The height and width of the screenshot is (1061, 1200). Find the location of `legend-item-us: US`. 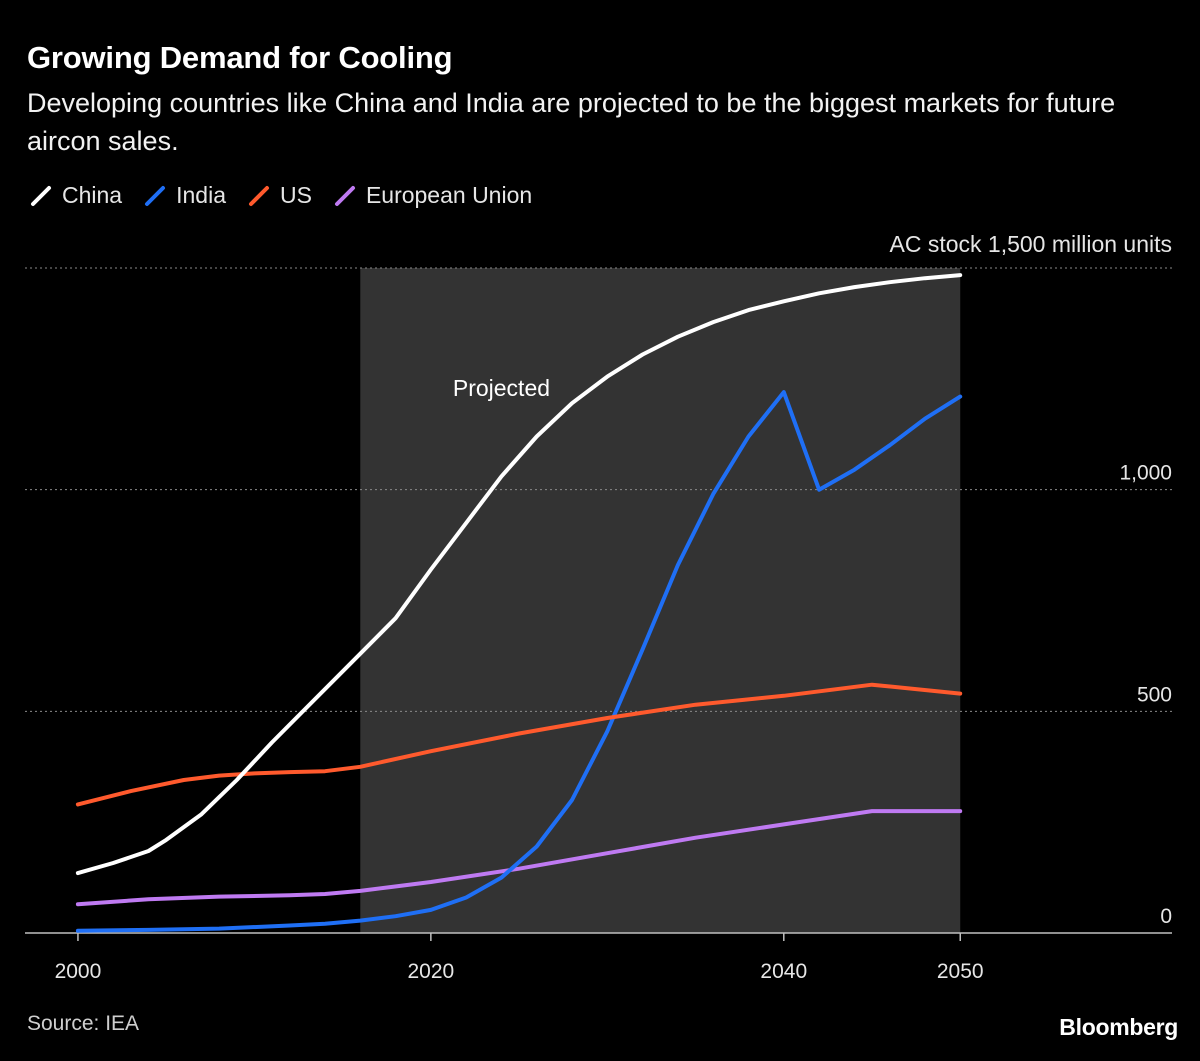

legend-item-us: US is located at coordinates (280, 195).